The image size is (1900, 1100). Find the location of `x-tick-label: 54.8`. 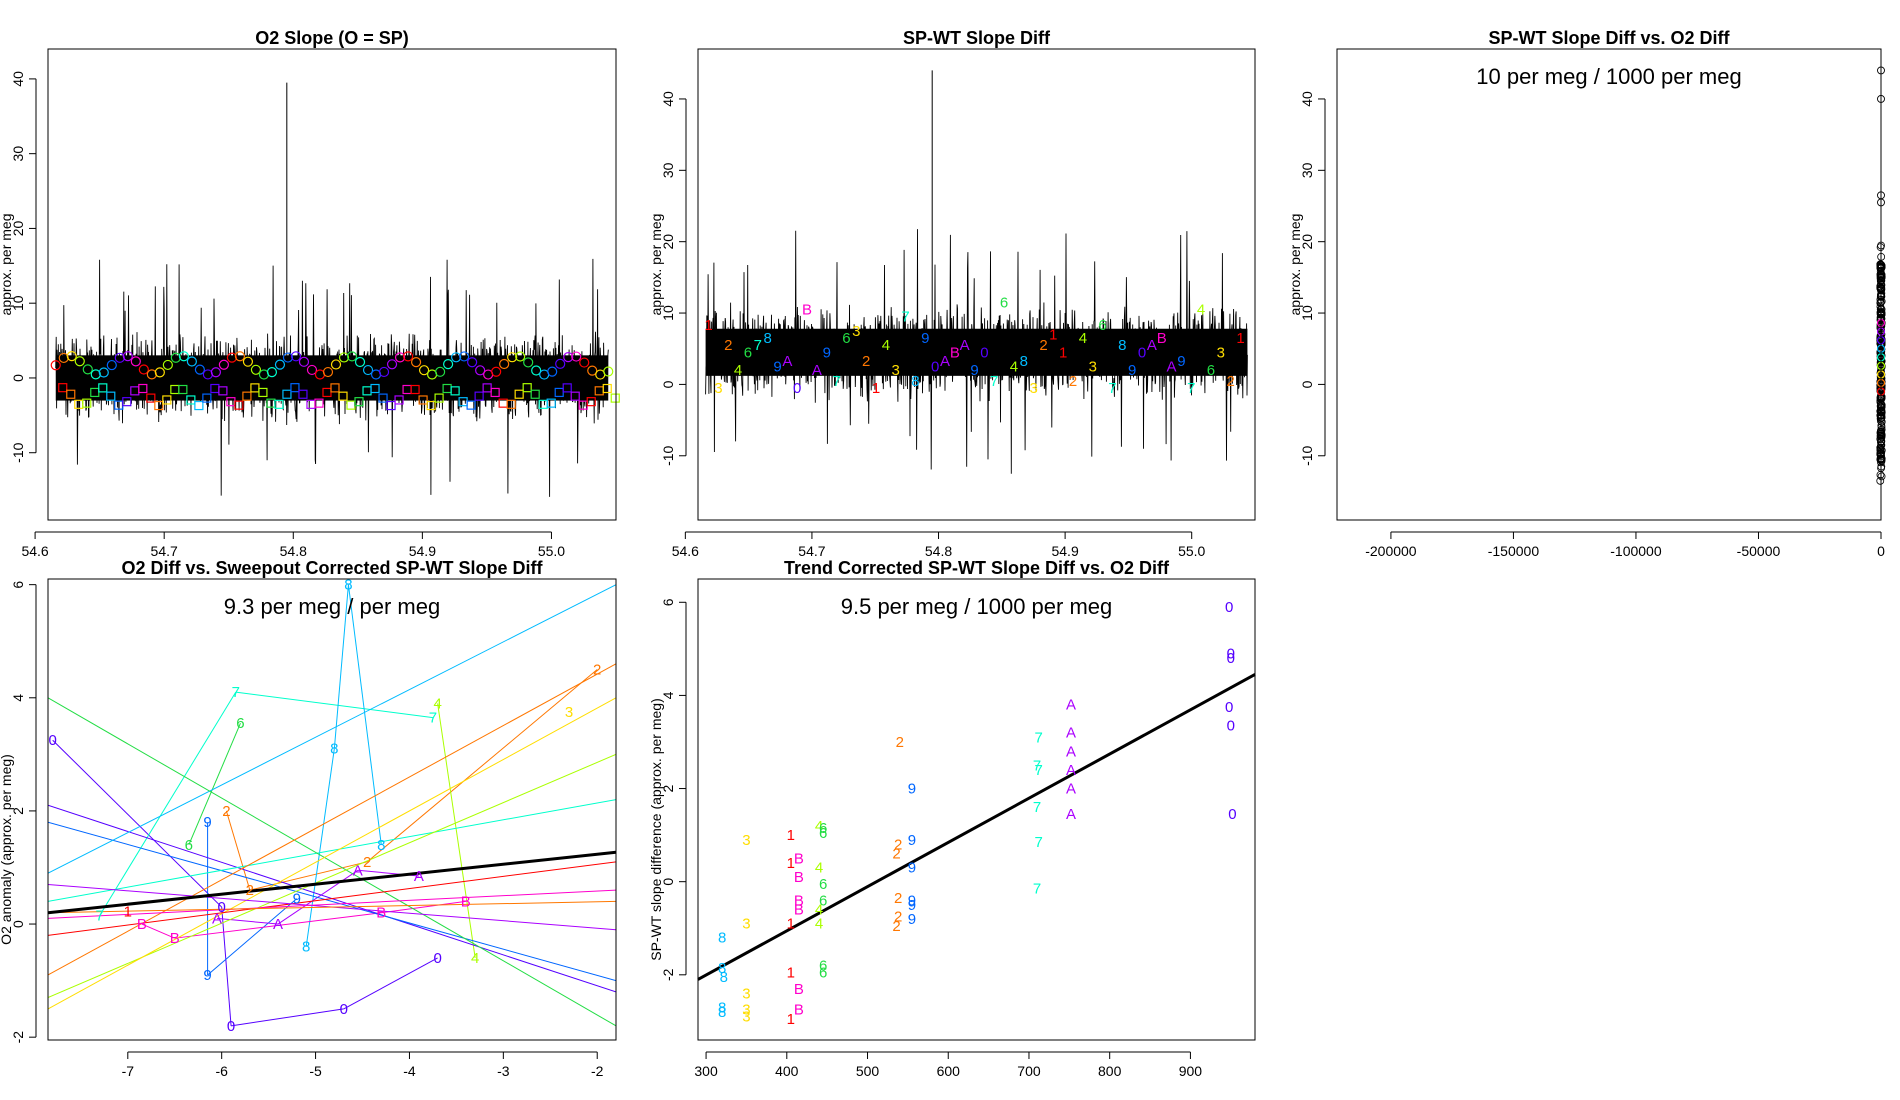

x-tick-label: 54.8 is located at coordinates (938, 551).